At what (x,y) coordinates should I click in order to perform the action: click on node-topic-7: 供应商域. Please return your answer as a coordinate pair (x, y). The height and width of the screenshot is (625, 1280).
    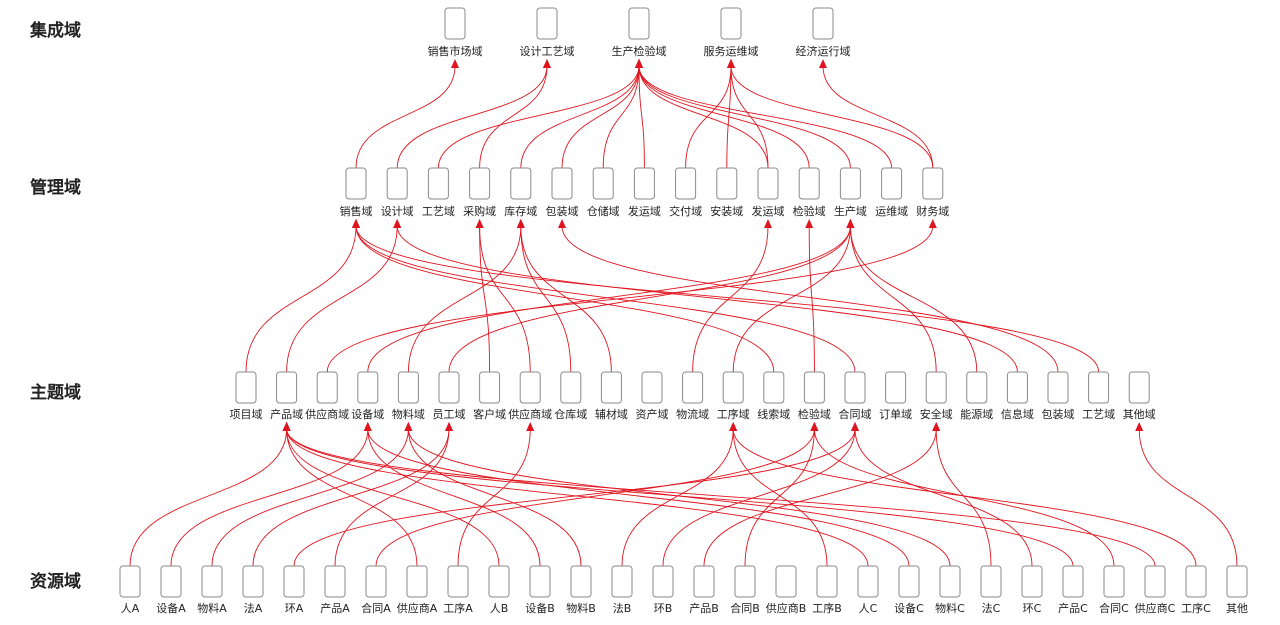
    Looking at the image, I should click on (530, 396).